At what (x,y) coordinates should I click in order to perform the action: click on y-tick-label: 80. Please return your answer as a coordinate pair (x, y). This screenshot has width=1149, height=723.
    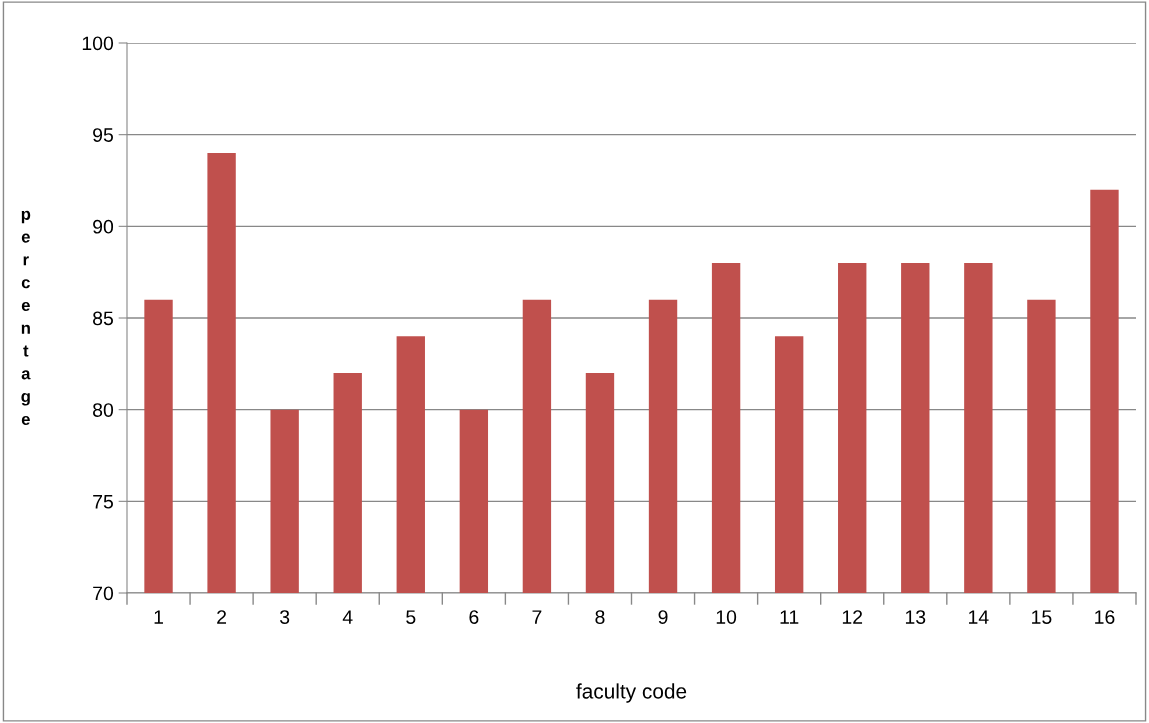
    Looking at the image, I should click on (103, 410).